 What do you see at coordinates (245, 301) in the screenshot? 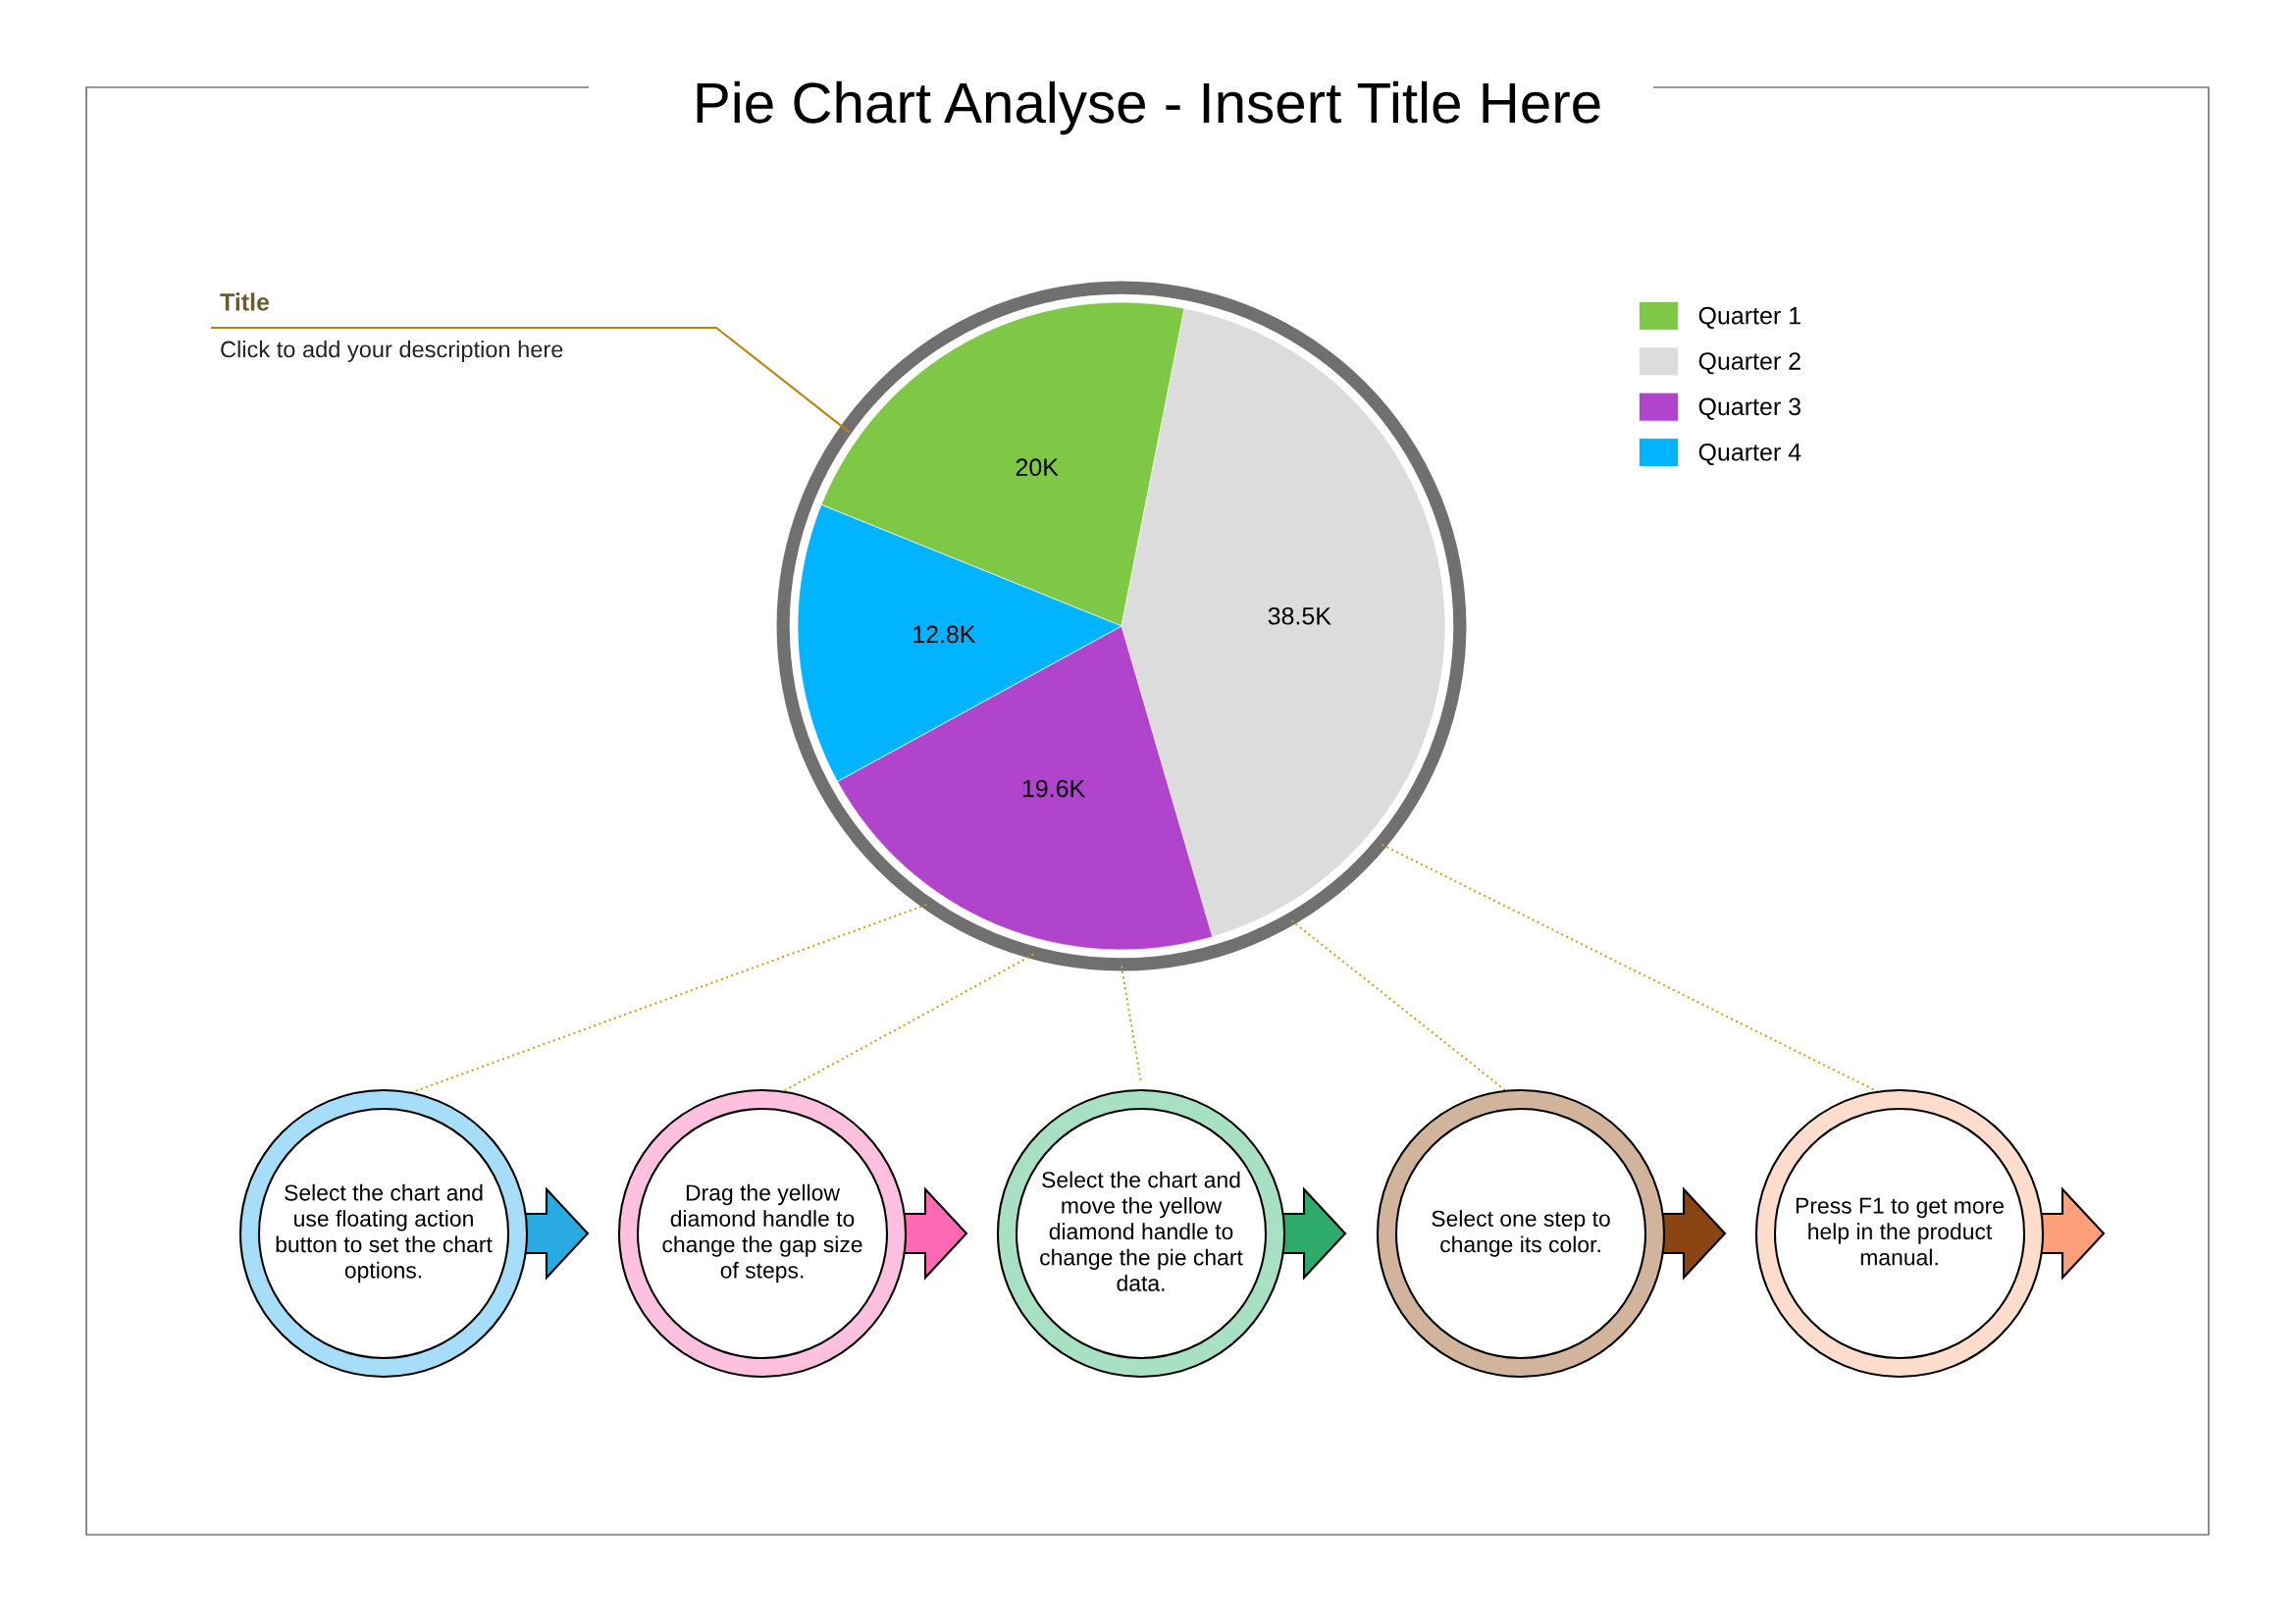
I see `text: Title` at bounding box center [245, 301].